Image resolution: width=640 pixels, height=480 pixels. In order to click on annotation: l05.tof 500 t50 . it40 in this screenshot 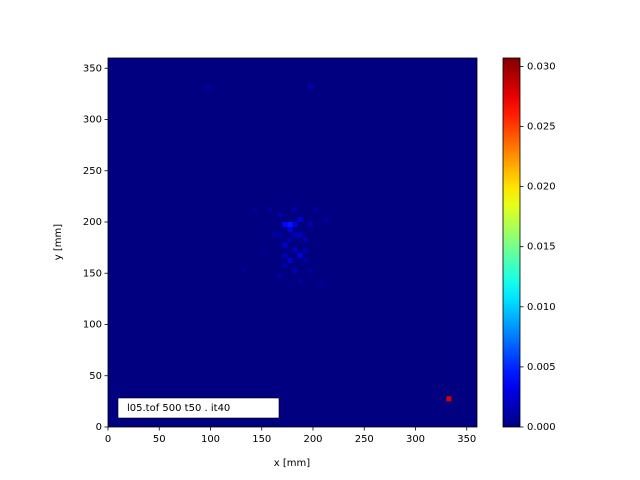, I will do `click(178, 408)`.